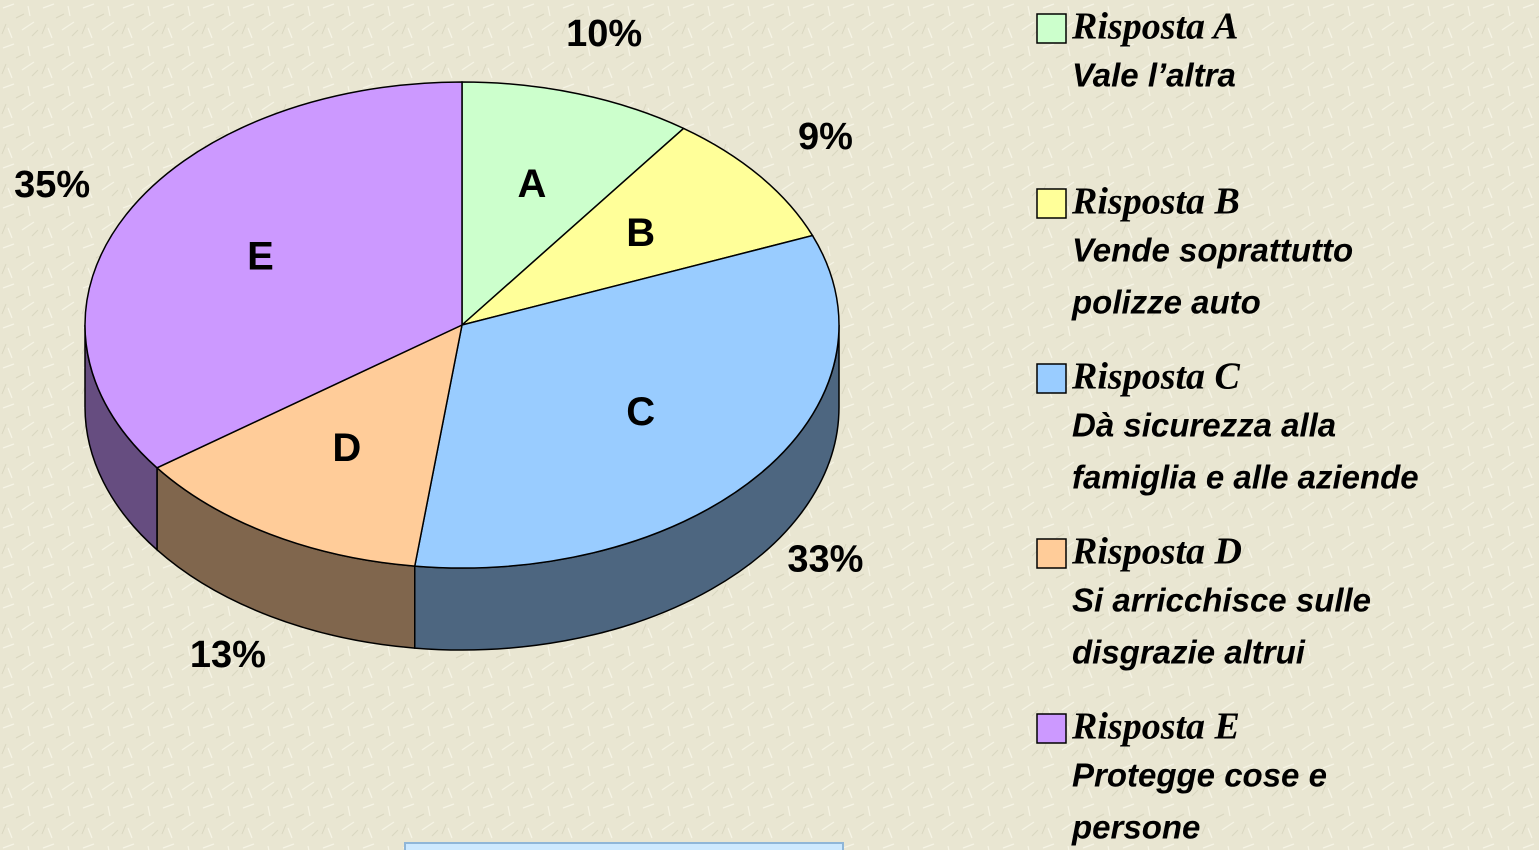 The image size is (1539, 850). Describe the element at coordinates (1204, 425) in the screenshot. I see `legend-description: Dà sicurezza alla` at that location.